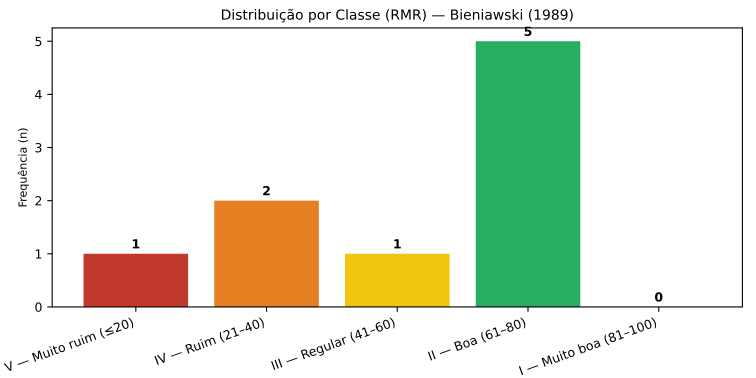 The width and height of the screenshot is (756, 378). Describe the element at coordinates (38, 307) in the screenshot. I see `y-tick-label: 0` at that location.